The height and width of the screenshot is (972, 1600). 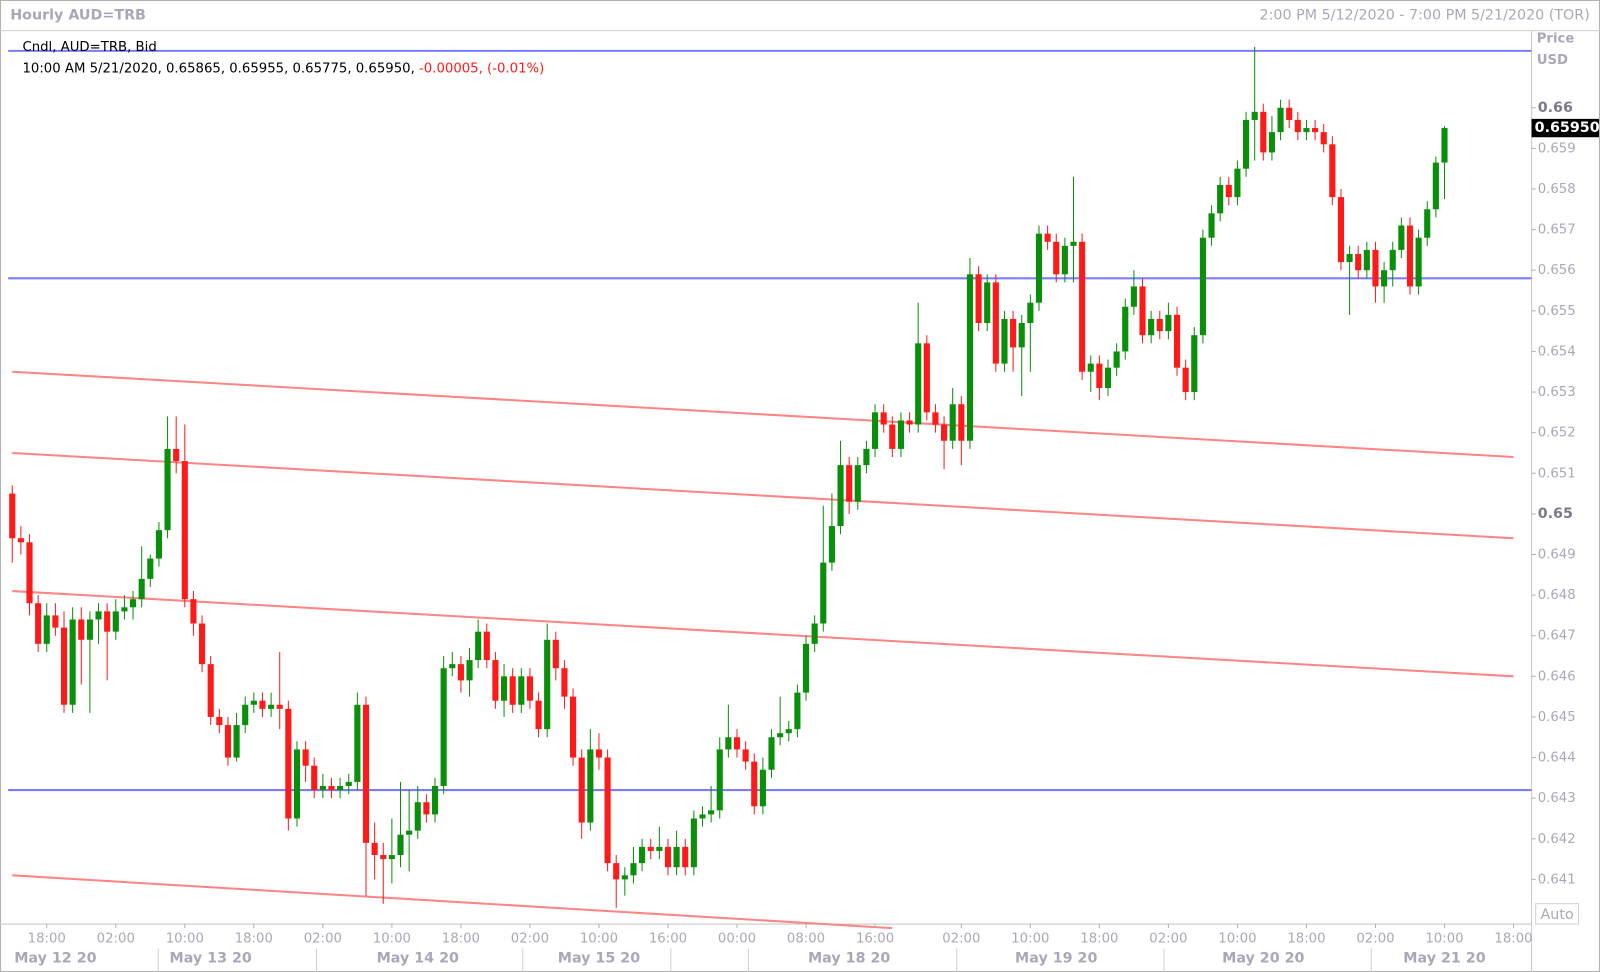 What do you see at coordinates (1557, 270) in the screenshot?
I see `y-tick-label: 0.656` at bounding box center [1557, 270].